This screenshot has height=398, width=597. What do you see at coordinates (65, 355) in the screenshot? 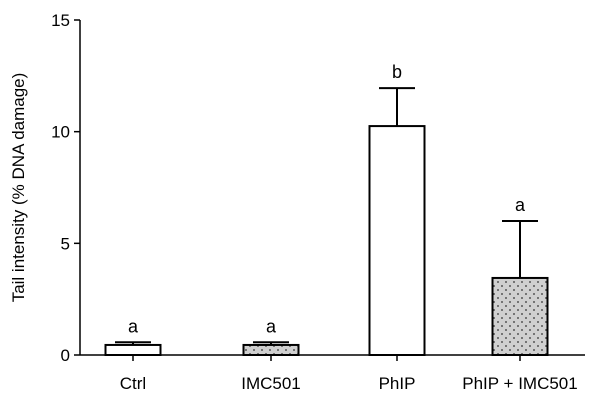
I see `y-tick-label: 0` at bounding box center [65, 355].